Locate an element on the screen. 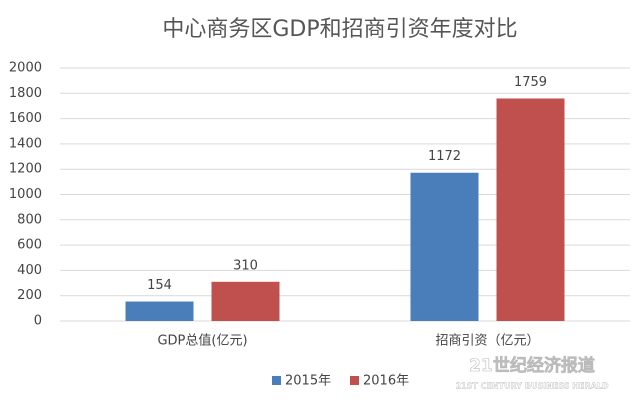 The height and width of the screenshot is (405, 640). watermark: 21世纪经济报道 is located at coordinates (532, 365).